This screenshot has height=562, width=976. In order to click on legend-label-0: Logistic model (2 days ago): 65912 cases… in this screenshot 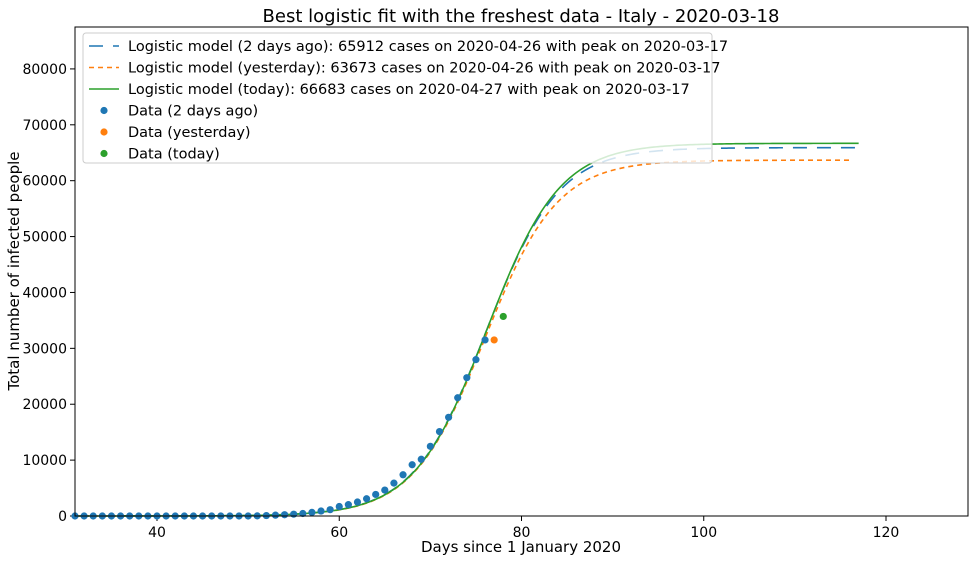, I will do `click(428, 47)`.